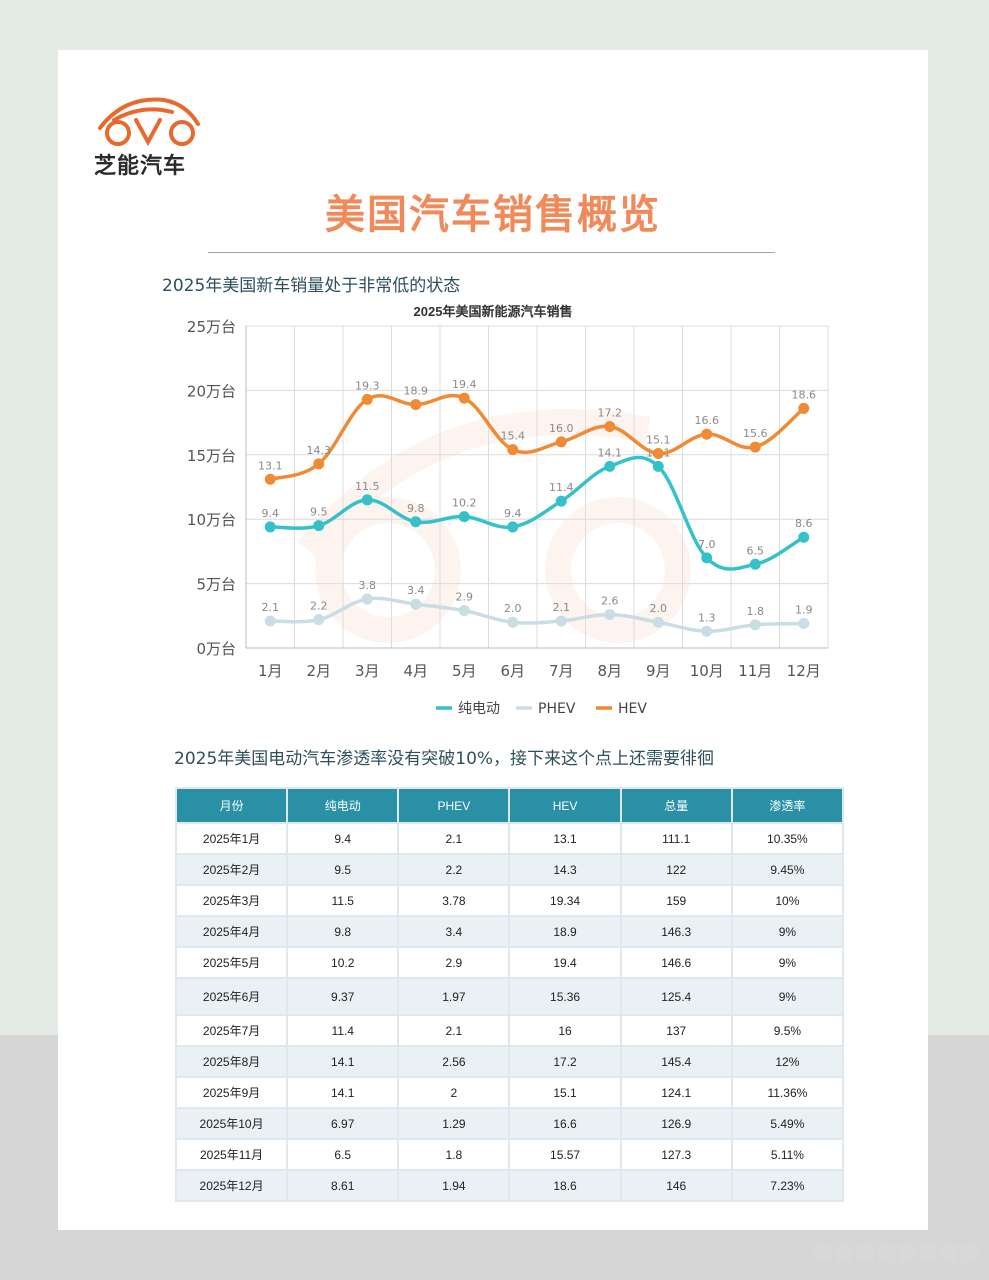 The width and height of the screenshot is (989, 1280). I want to click on table-cell: 19.4, so click(565, 962).